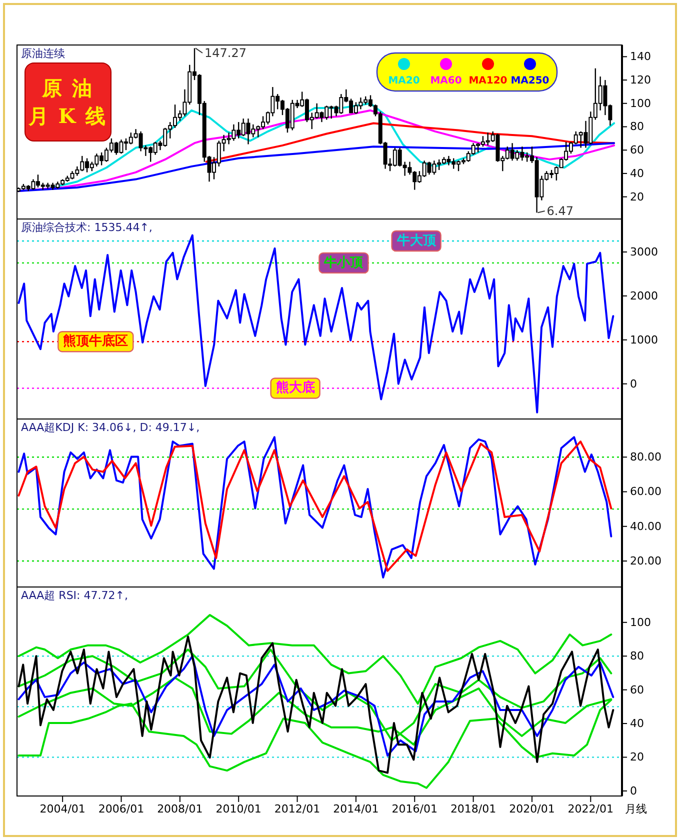 The width and height of the screenshot is (680, 840). I want to click on x-tick-label: 2012/01, so click(297, 809).